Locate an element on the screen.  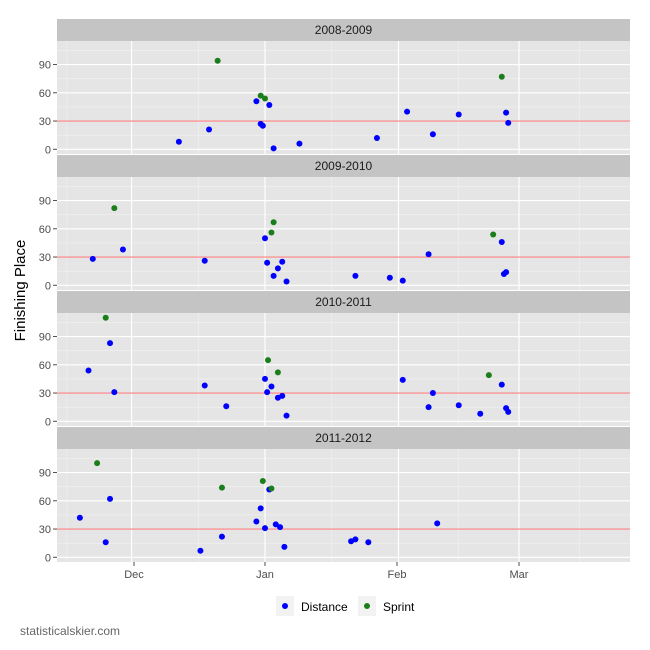
facet-strip-label: 2010-2011 is located at coordinates (343, 302).